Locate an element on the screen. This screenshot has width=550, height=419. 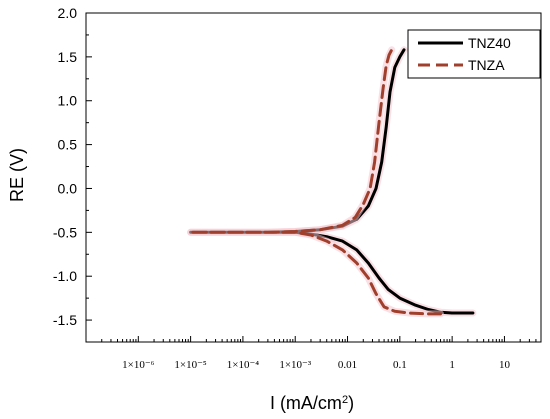
legend-label-tnz40: TNZ40 is located at coordinates (489, 43).